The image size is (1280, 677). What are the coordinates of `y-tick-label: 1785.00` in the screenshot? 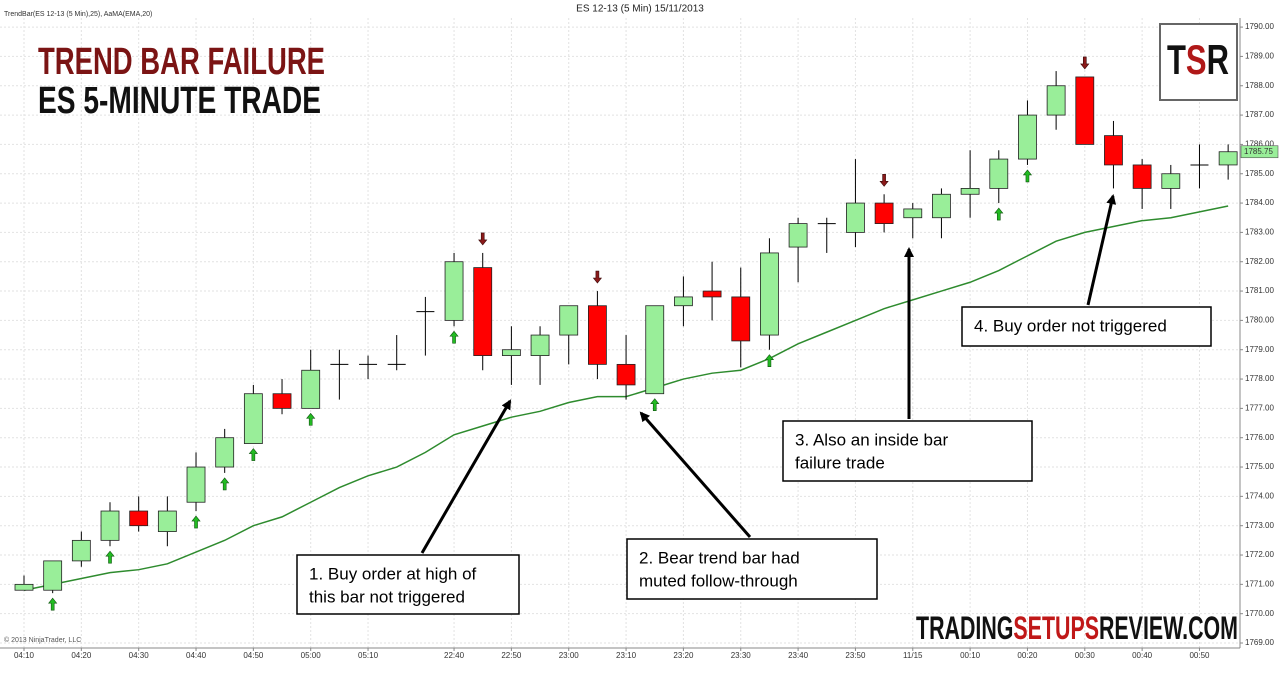 It's located at (1259, 173).